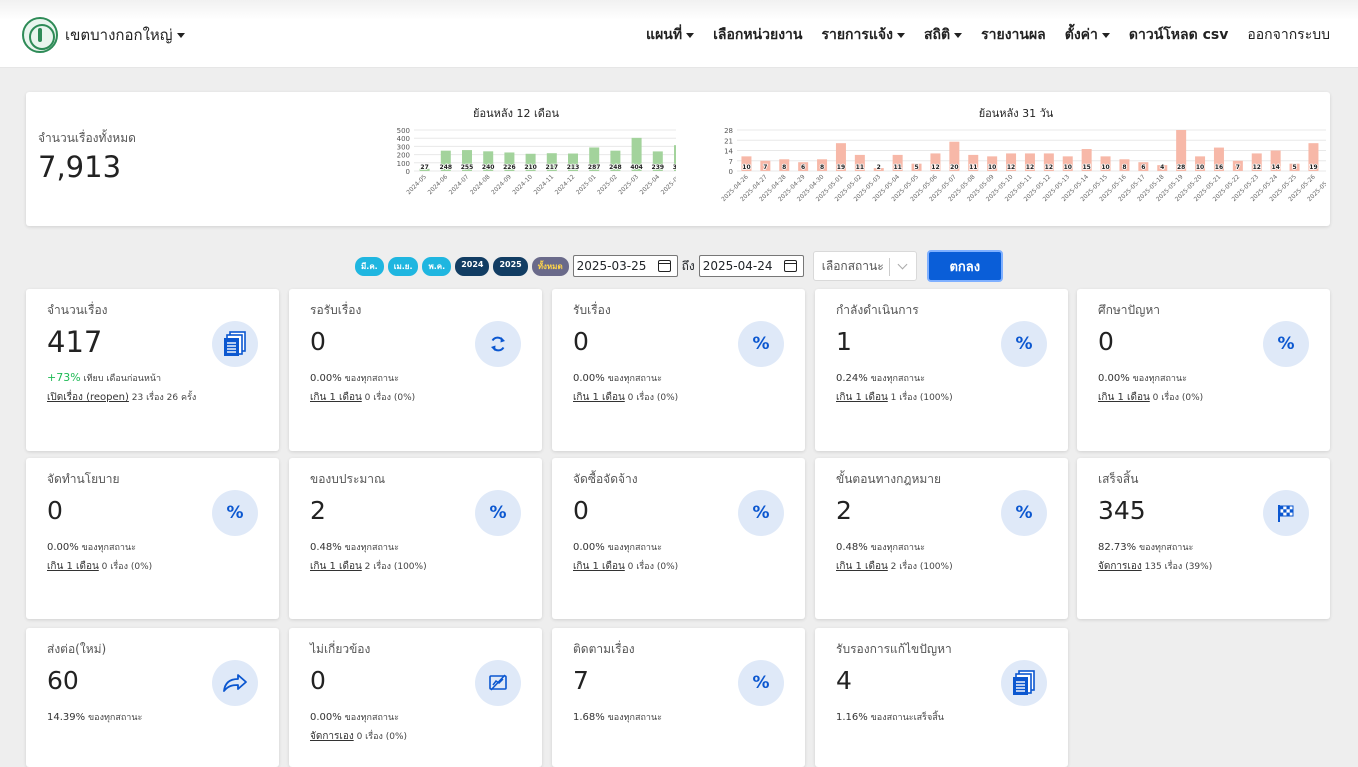 Image resolution: width=1358 pixels, height=767 pixels. Describe the element at coordinates (1288, 35) in the screenshot. I see `nav-item-7: ออกจากระบบ` at that location.